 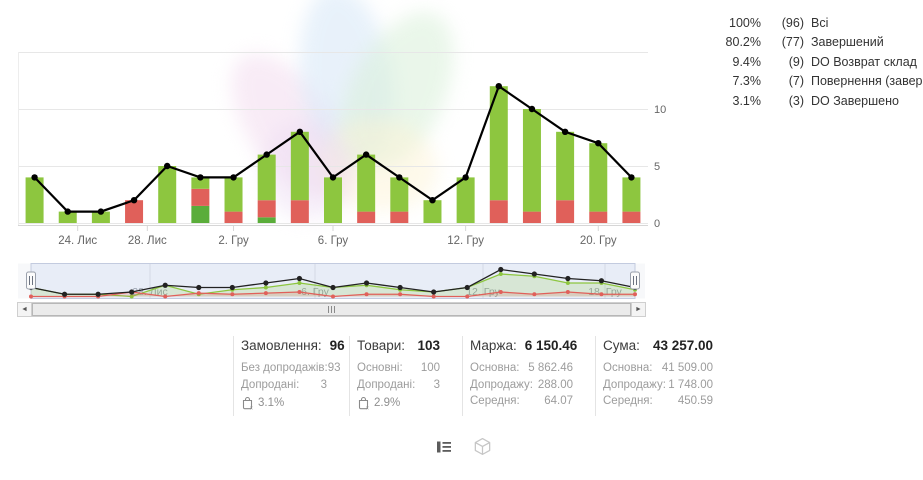 I want to click on list-view-button, so click(x=444, y=447).